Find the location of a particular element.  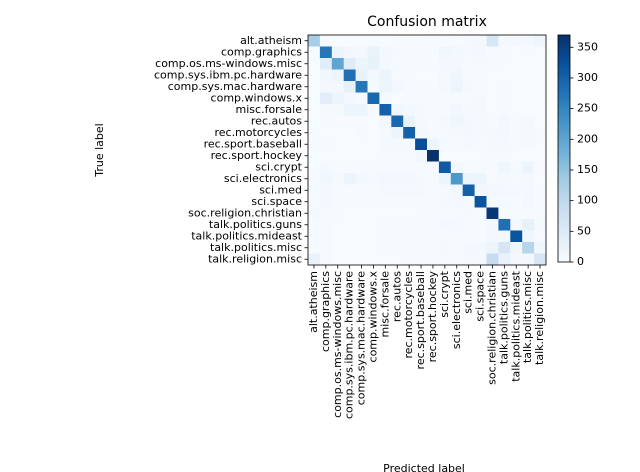

y-tick-label: comp.graphics is located at coordinates (261, 51).